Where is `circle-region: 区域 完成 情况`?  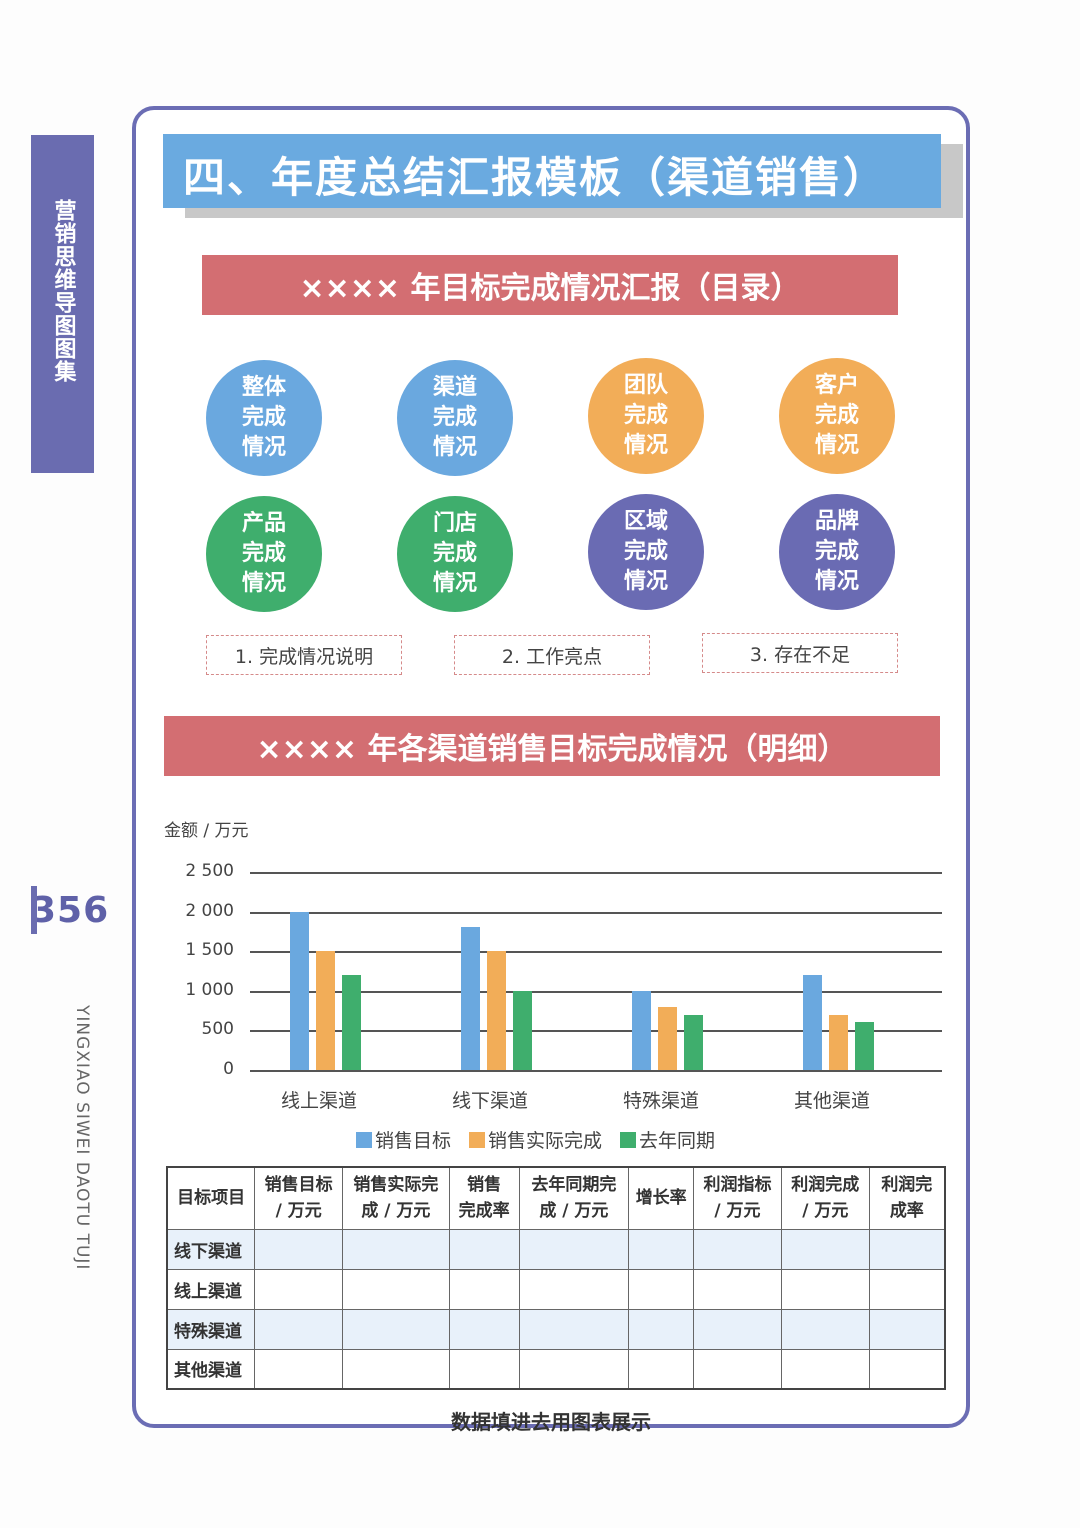 circle-region: 区域 完成 情况 is located at coordinates (646, 552).